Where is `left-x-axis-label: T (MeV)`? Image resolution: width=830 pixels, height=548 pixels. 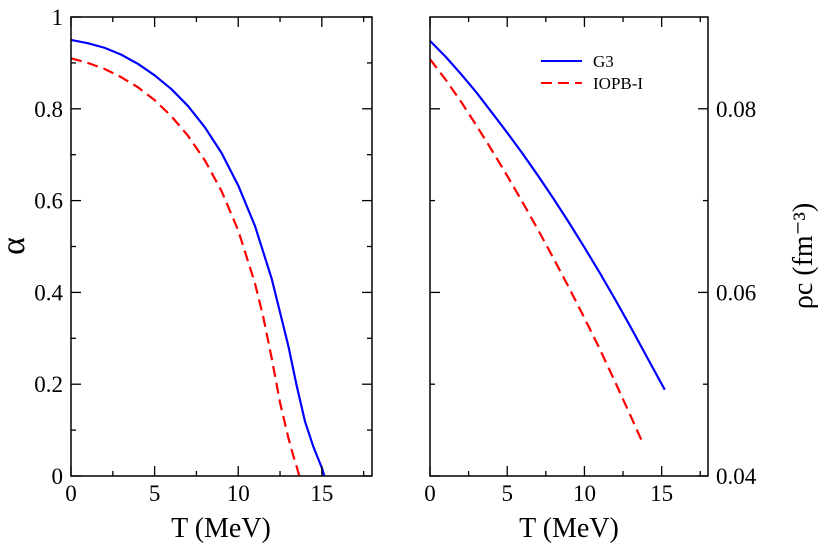
left-x-axis-label: T (MeV) is located at coordinates (221, 528).